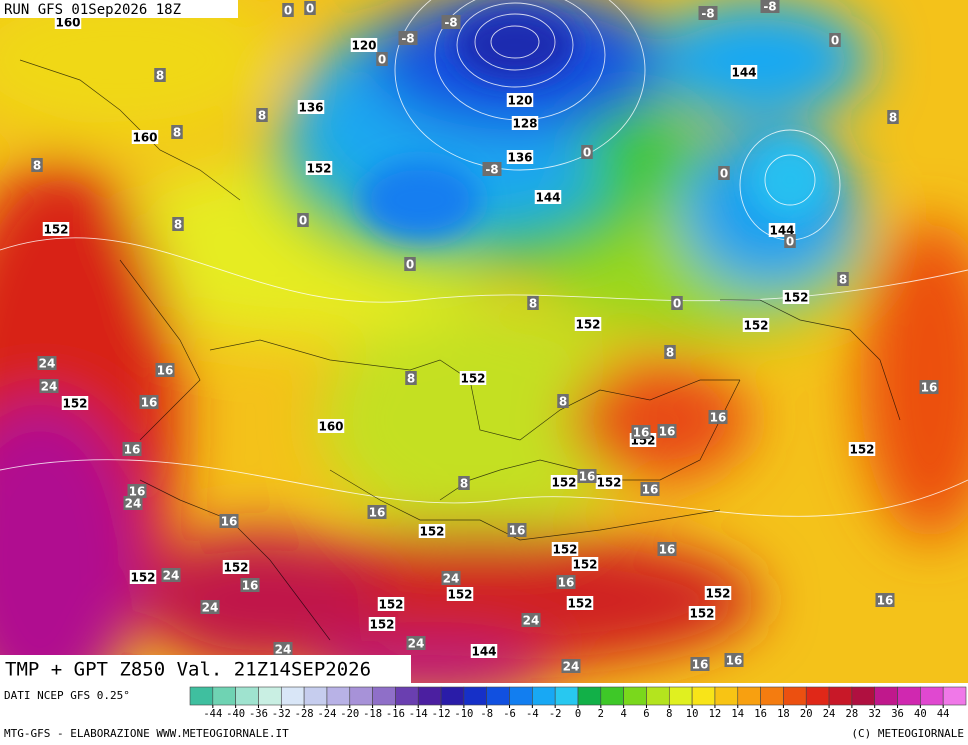  What do you see at coordinates (188, 670) in the screenshot?
I see `map-title: TMP + GPT Z850 Val. 21Z14SEP2026` at bounding box center [188, 670].